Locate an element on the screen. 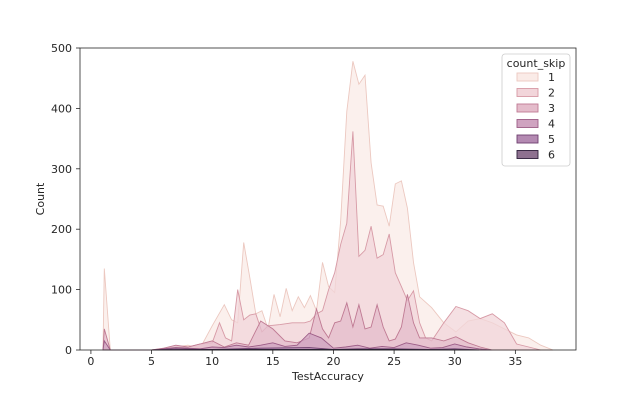 The width and height of the screenshot is (640, 400). y-tick-label: 500 is located at coordinates (61, 48).